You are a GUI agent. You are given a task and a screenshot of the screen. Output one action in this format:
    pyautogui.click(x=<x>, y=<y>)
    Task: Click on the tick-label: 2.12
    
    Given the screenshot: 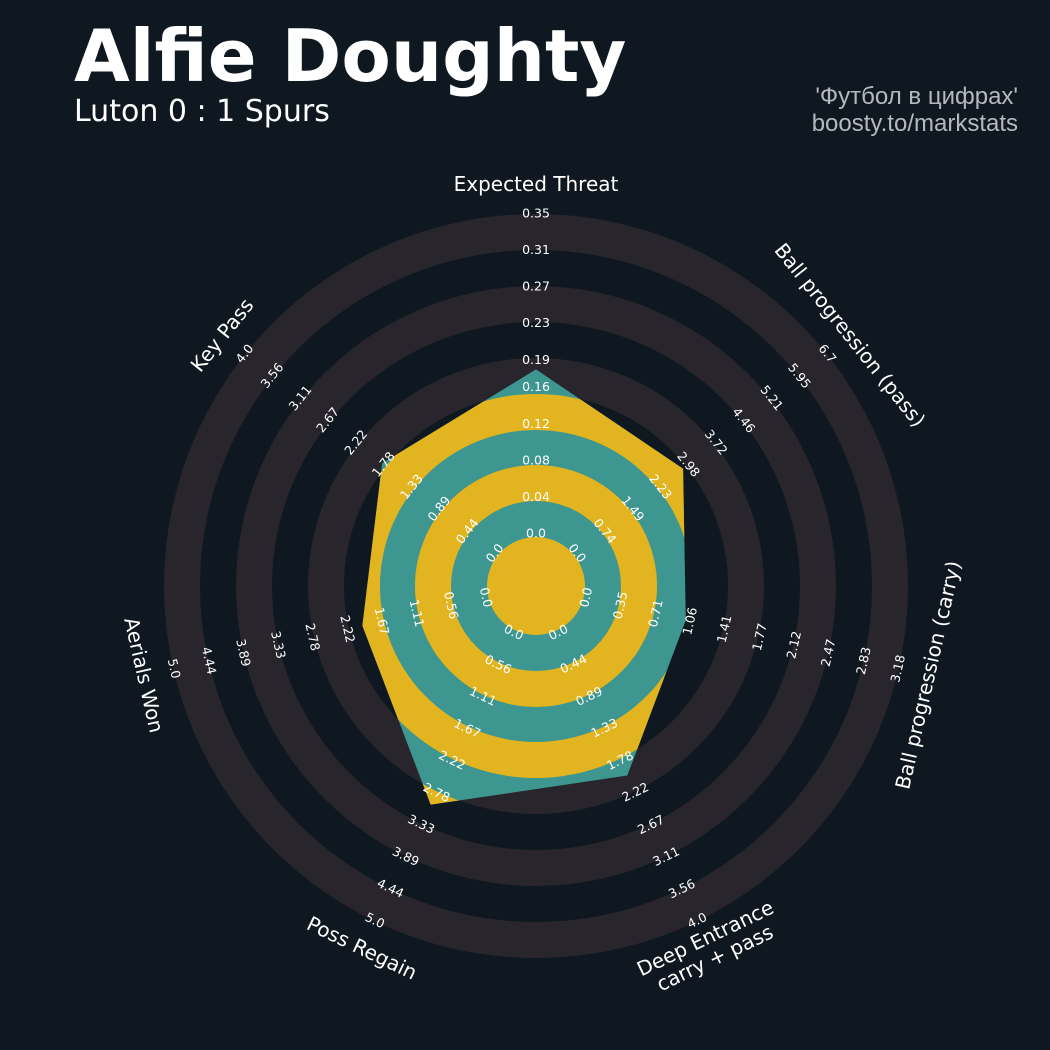 What is the action you would take?
    pyautogui.click(x=793, y=645)
    